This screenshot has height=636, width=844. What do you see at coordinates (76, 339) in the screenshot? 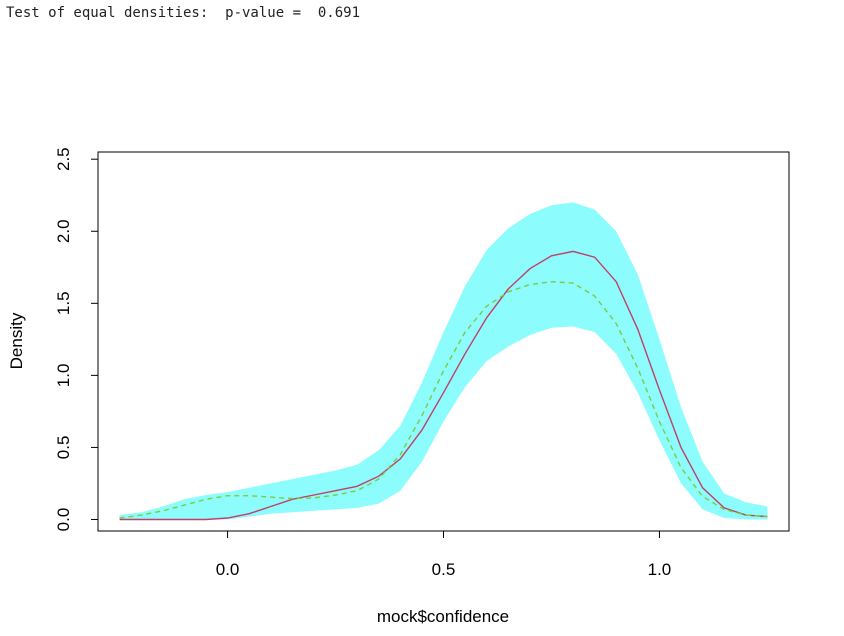
I see `y-axis: 0.0 0.5 1.0 1.5 2.0 2.5` at bounding box center [76, 339].